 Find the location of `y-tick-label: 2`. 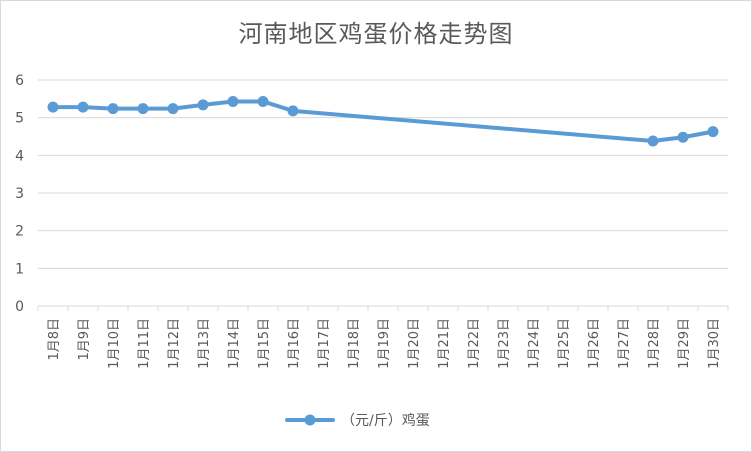

y-tick-label: 2 is located at coordinates (19, 232).